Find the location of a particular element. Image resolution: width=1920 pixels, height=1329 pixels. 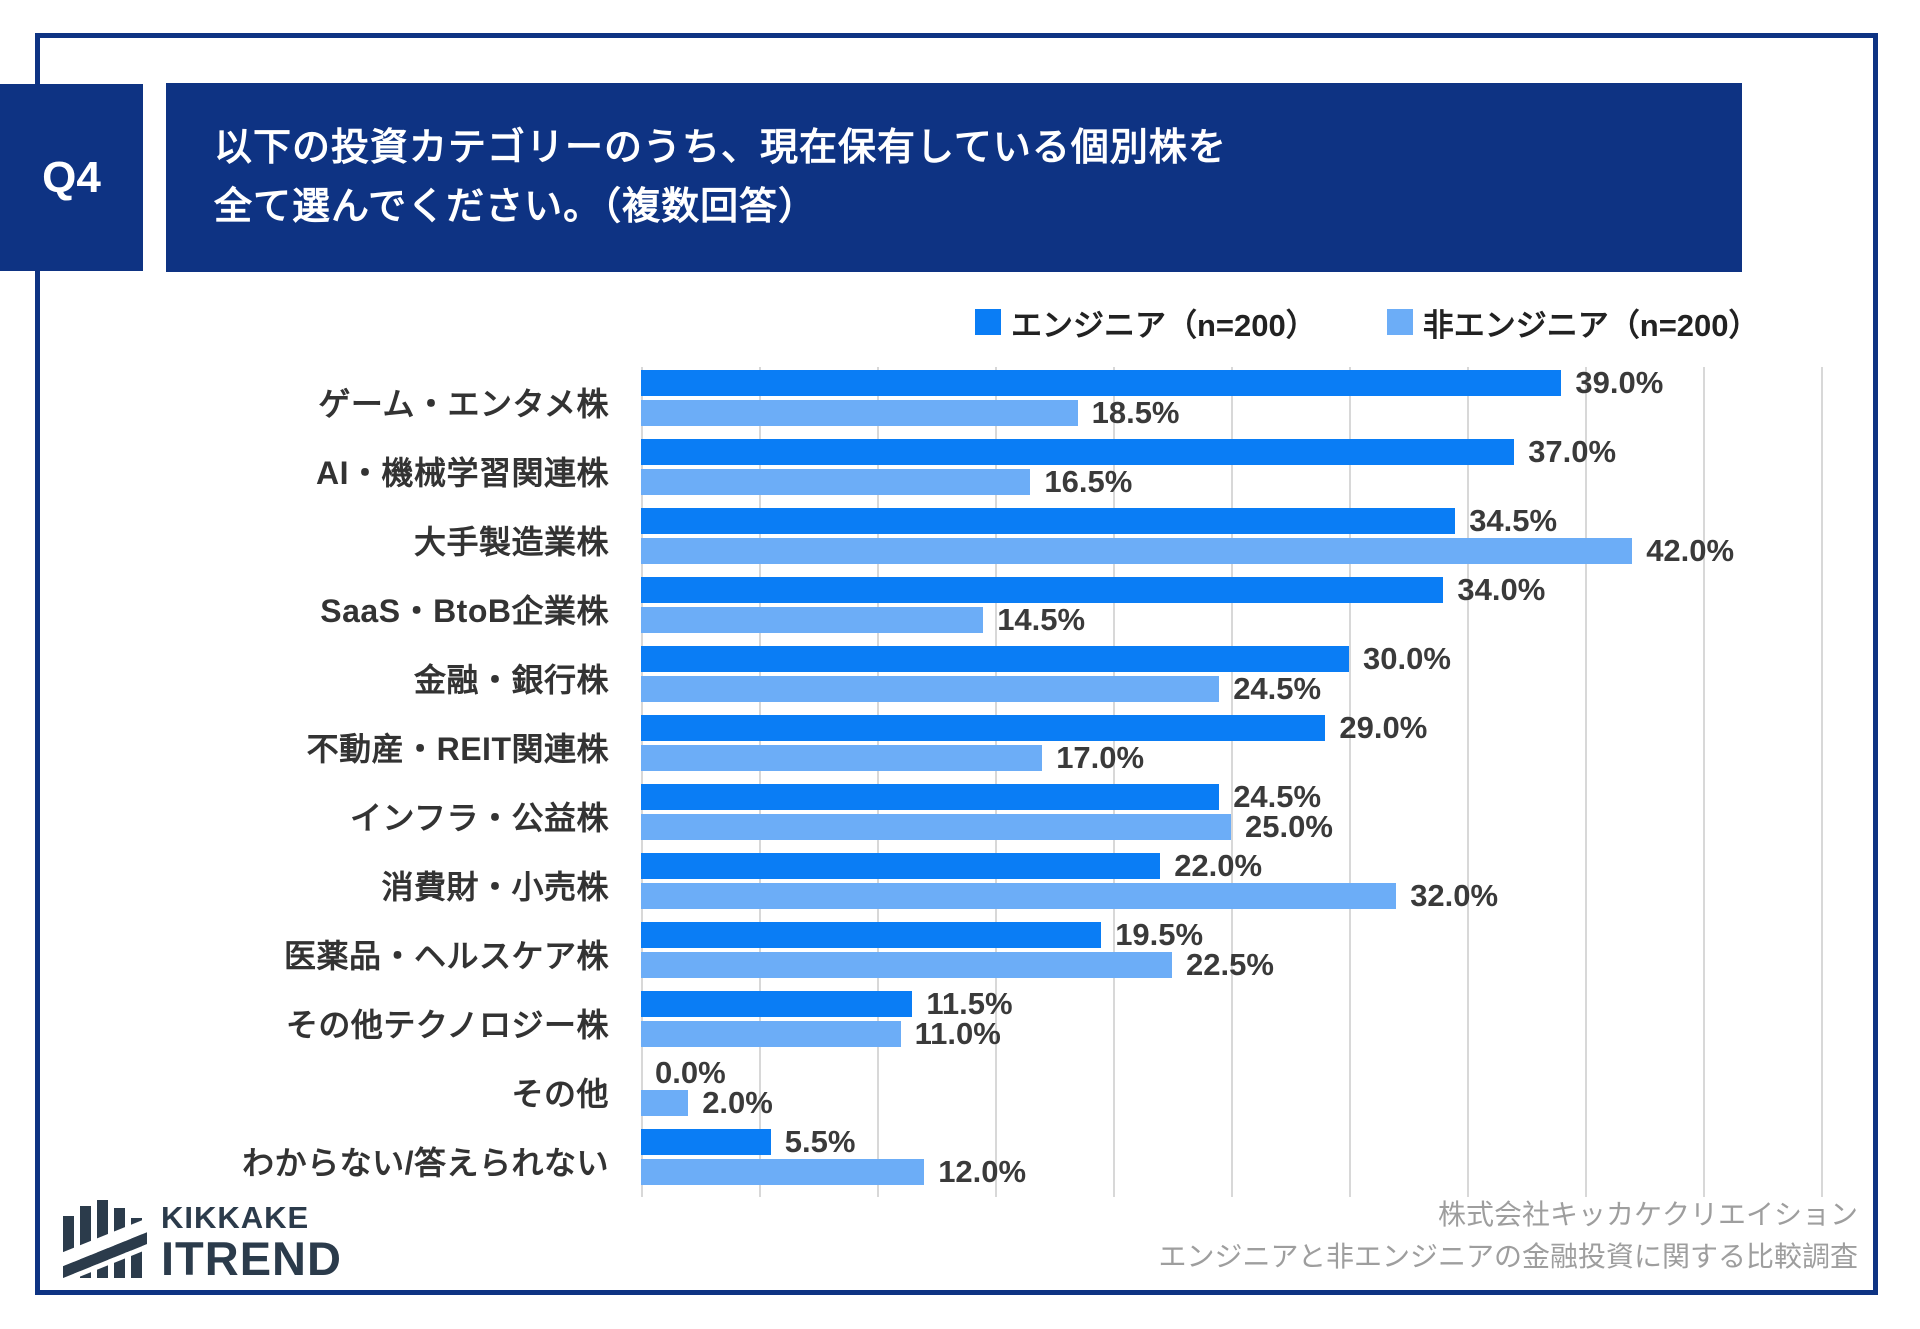

legend-entry-engineer: エンジニア（n=200） is located at coordinates (1146, 322).